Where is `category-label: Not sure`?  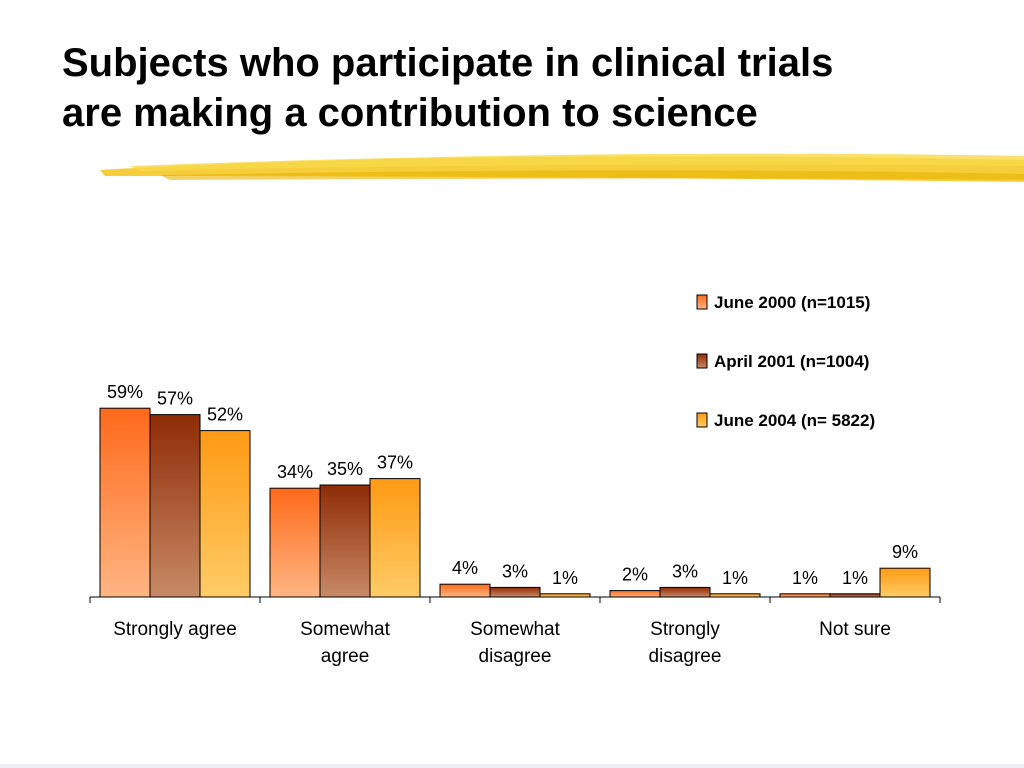 category-label: Not sure is located at coordinates (855, 629).